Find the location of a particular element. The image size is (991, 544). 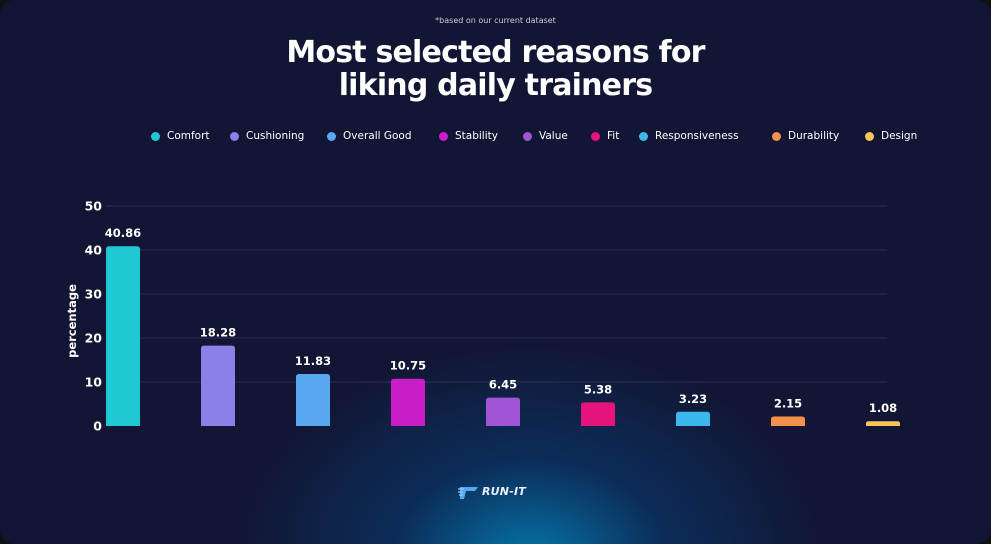

legend-item: Value is located at coordinates (545, 136).